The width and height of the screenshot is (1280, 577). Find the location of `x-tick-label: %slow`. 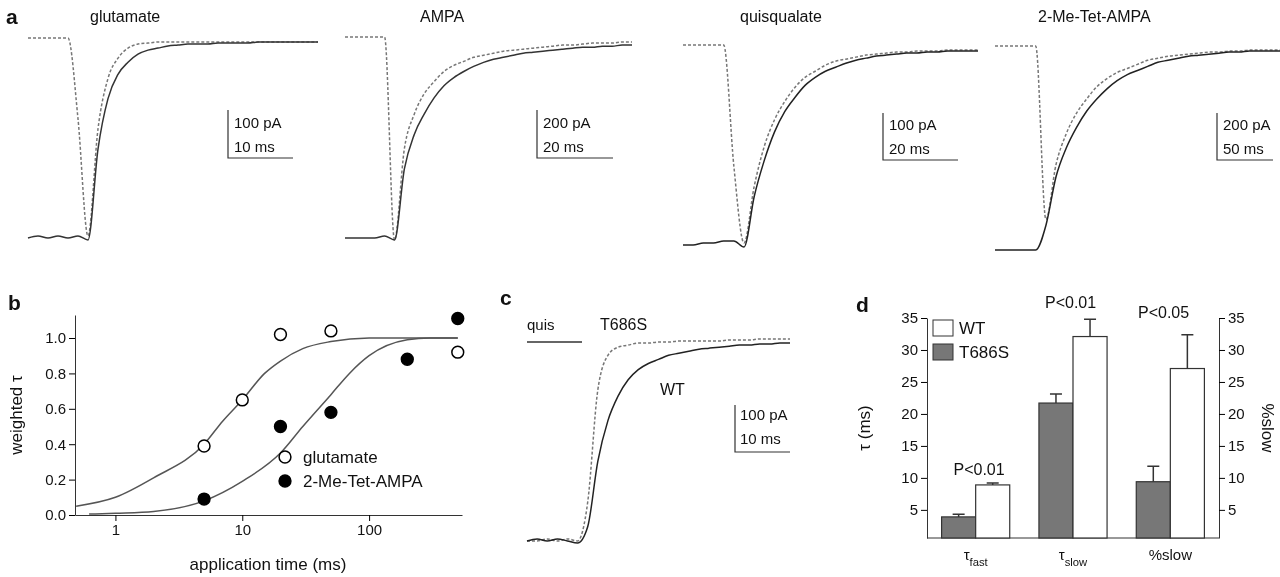

x-tick-label: %slow is located at coordinates (1170, 554).